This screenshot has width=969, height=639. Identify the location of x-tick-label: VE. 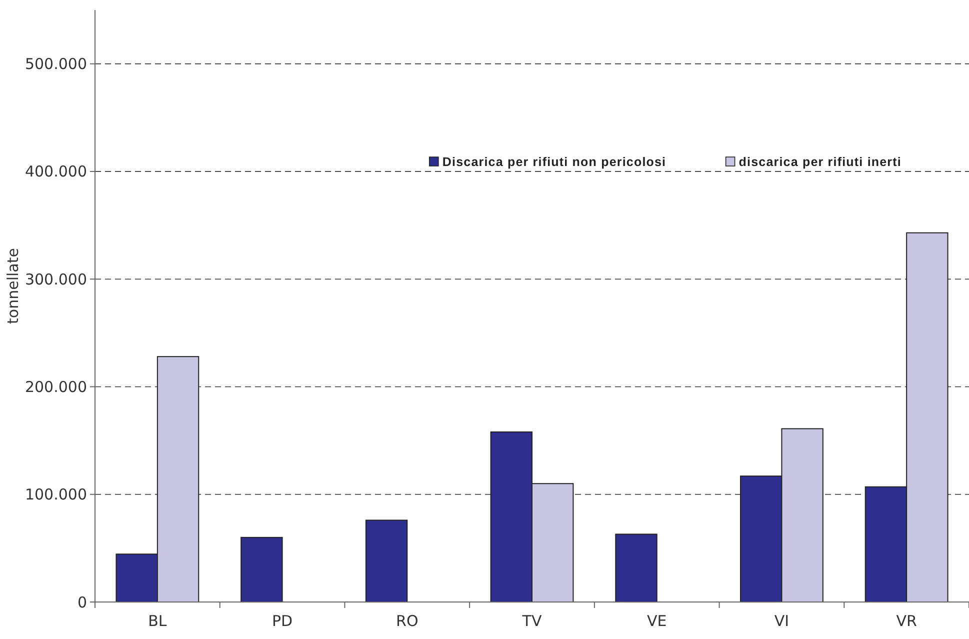
(656, 621).